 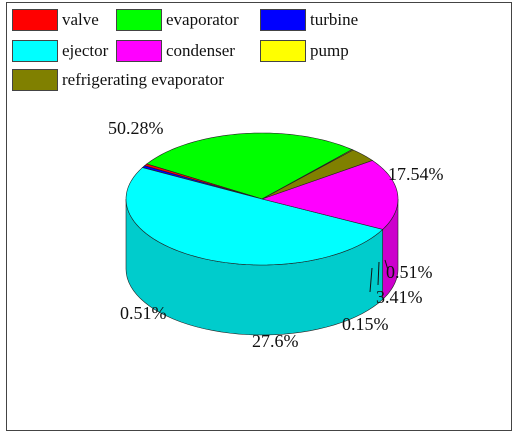 I want to click on legend-swatch-refrigerating-evaporator, so click(x=35, y=80).